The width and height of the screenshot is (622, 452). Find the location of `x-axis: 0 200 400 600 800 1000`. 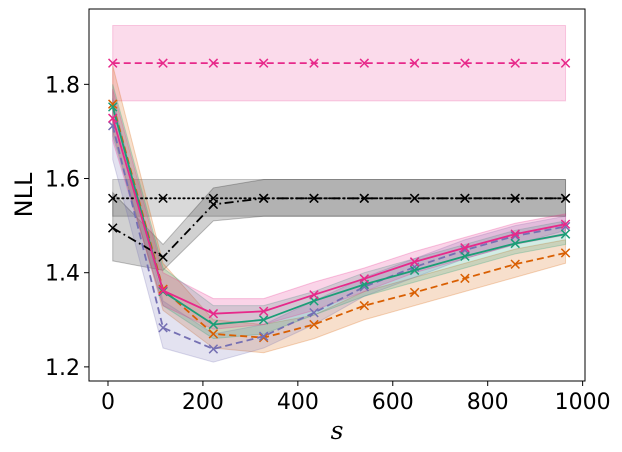

x-axis: 0 200 400 600 800 1000 is located at coordinates (356, 398).